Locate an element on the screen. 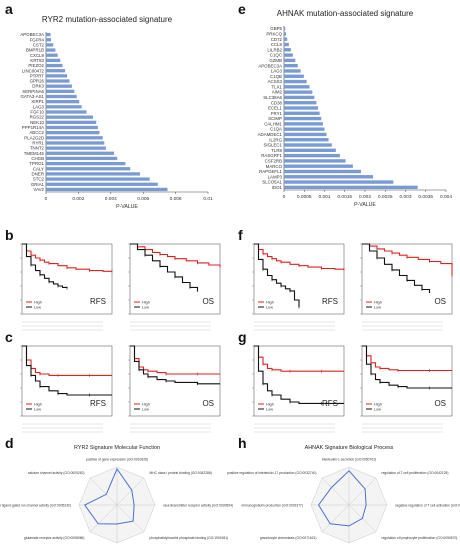  category-label-ABCC2: ABCC2 is located at coordinates (36, 132).